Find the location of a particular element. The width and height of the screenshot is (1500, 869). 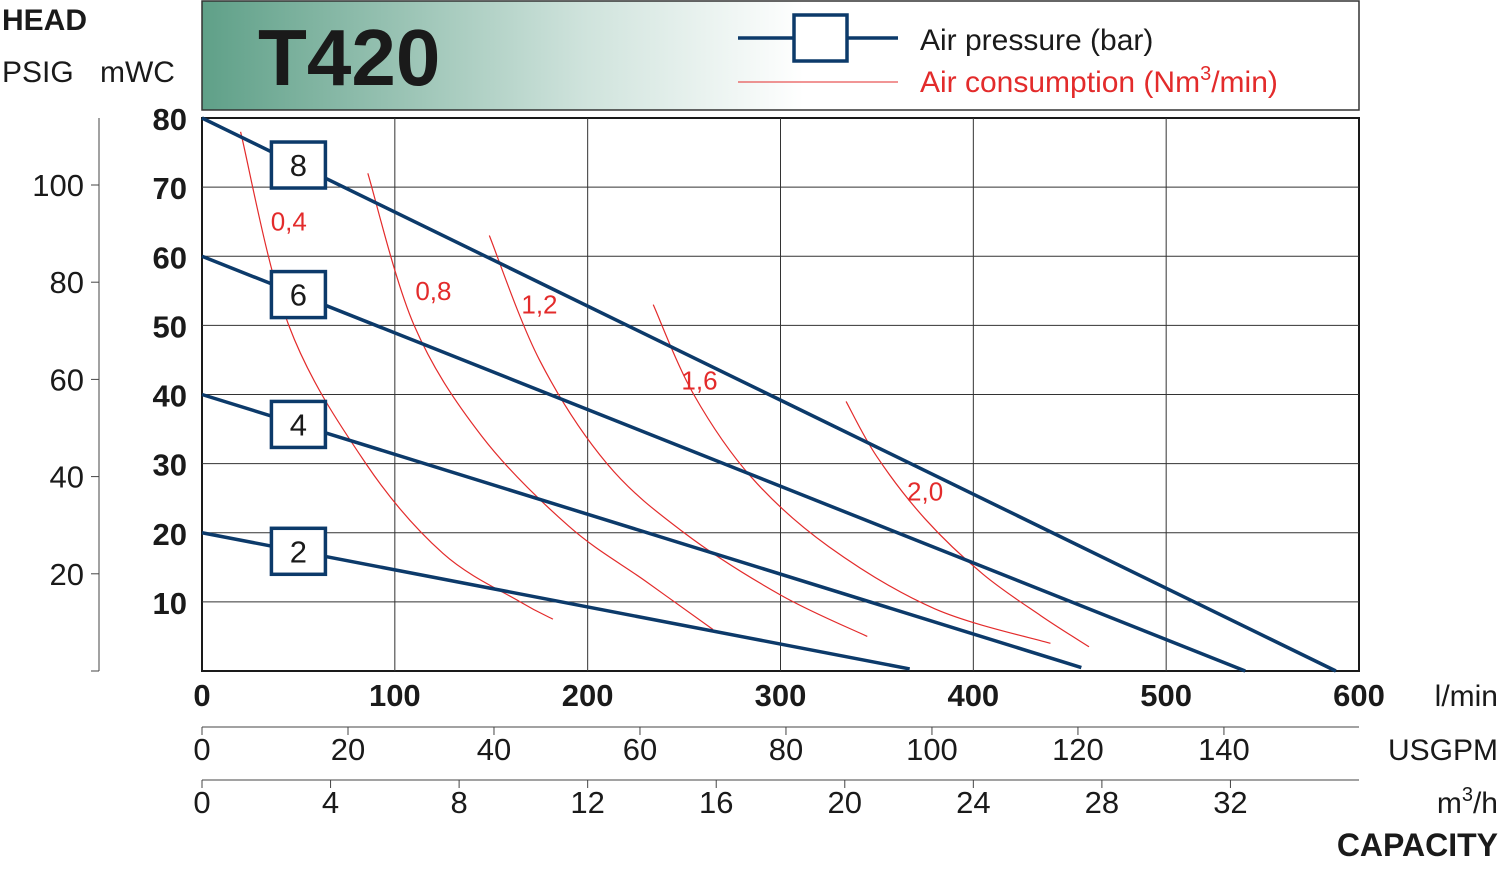

m3h-tick-label: 4 is located at coordinates (330, 802).